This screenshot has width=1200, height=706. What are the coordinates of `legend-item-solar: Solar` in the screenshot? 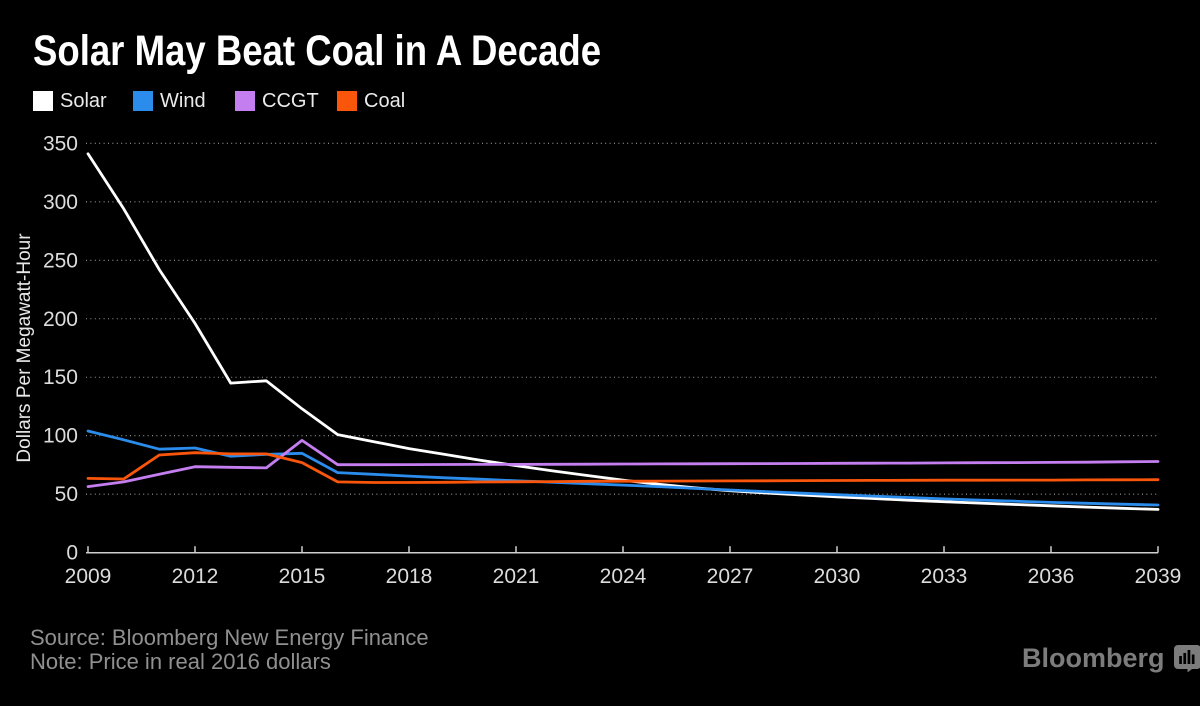 It's located at (70, 101).